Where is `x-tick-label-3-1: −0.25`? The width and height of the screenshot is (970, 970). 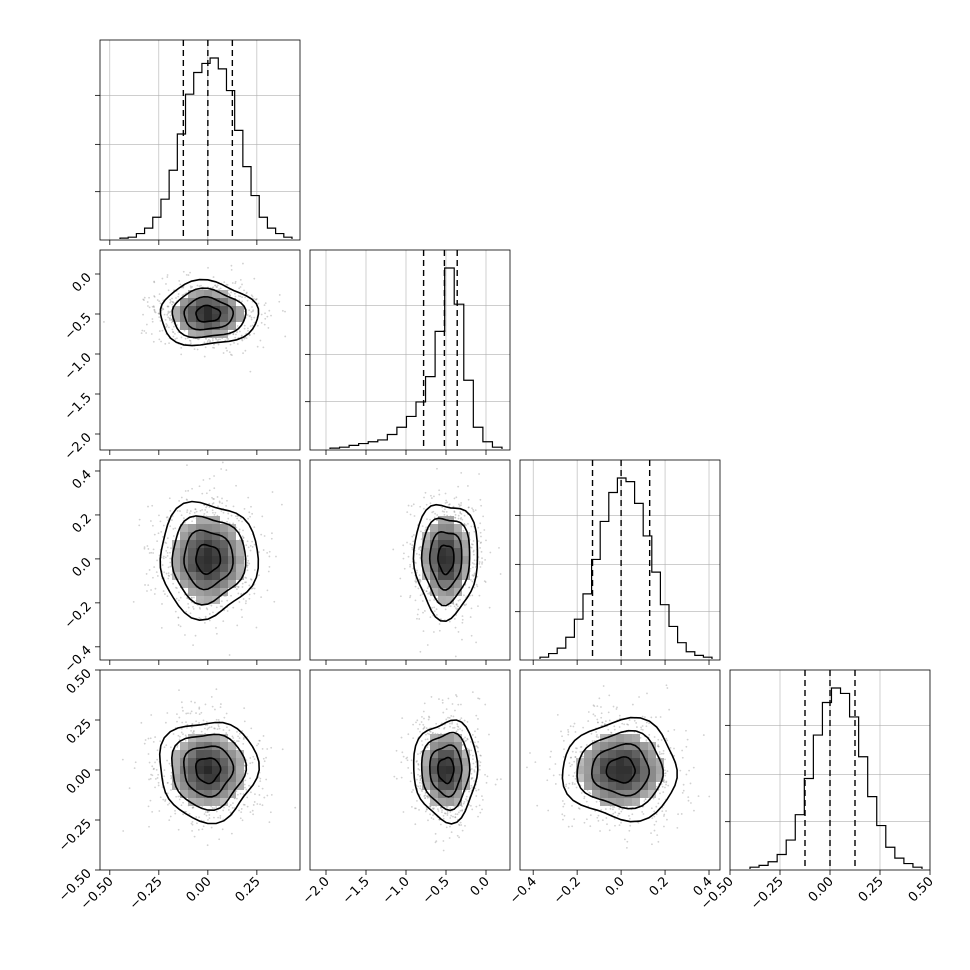
x-tick-label-3-1: −0.25 is located at coordinates (767, 893).